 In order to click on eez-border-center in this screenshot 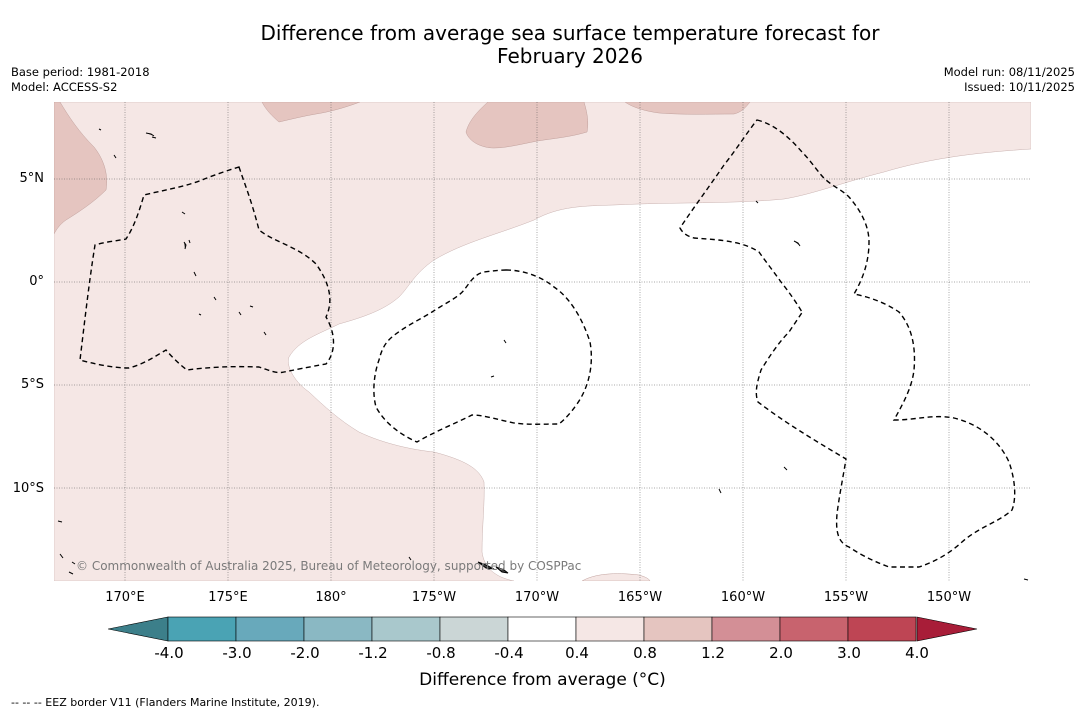, I will do `click(483, 356)`.